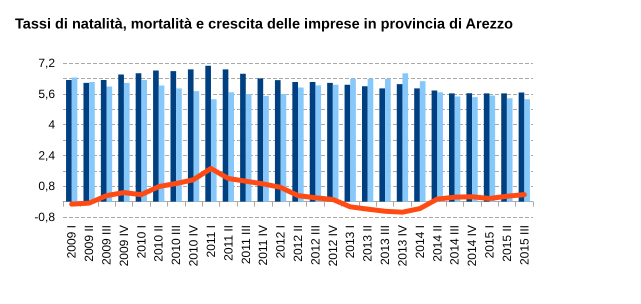 The height and width of the screenshot is (304, 641). What do you see at coordinates (437, 243) in the screenshot?
I see `x-tick-label: 2014 II` at bounding box center [437, 243].